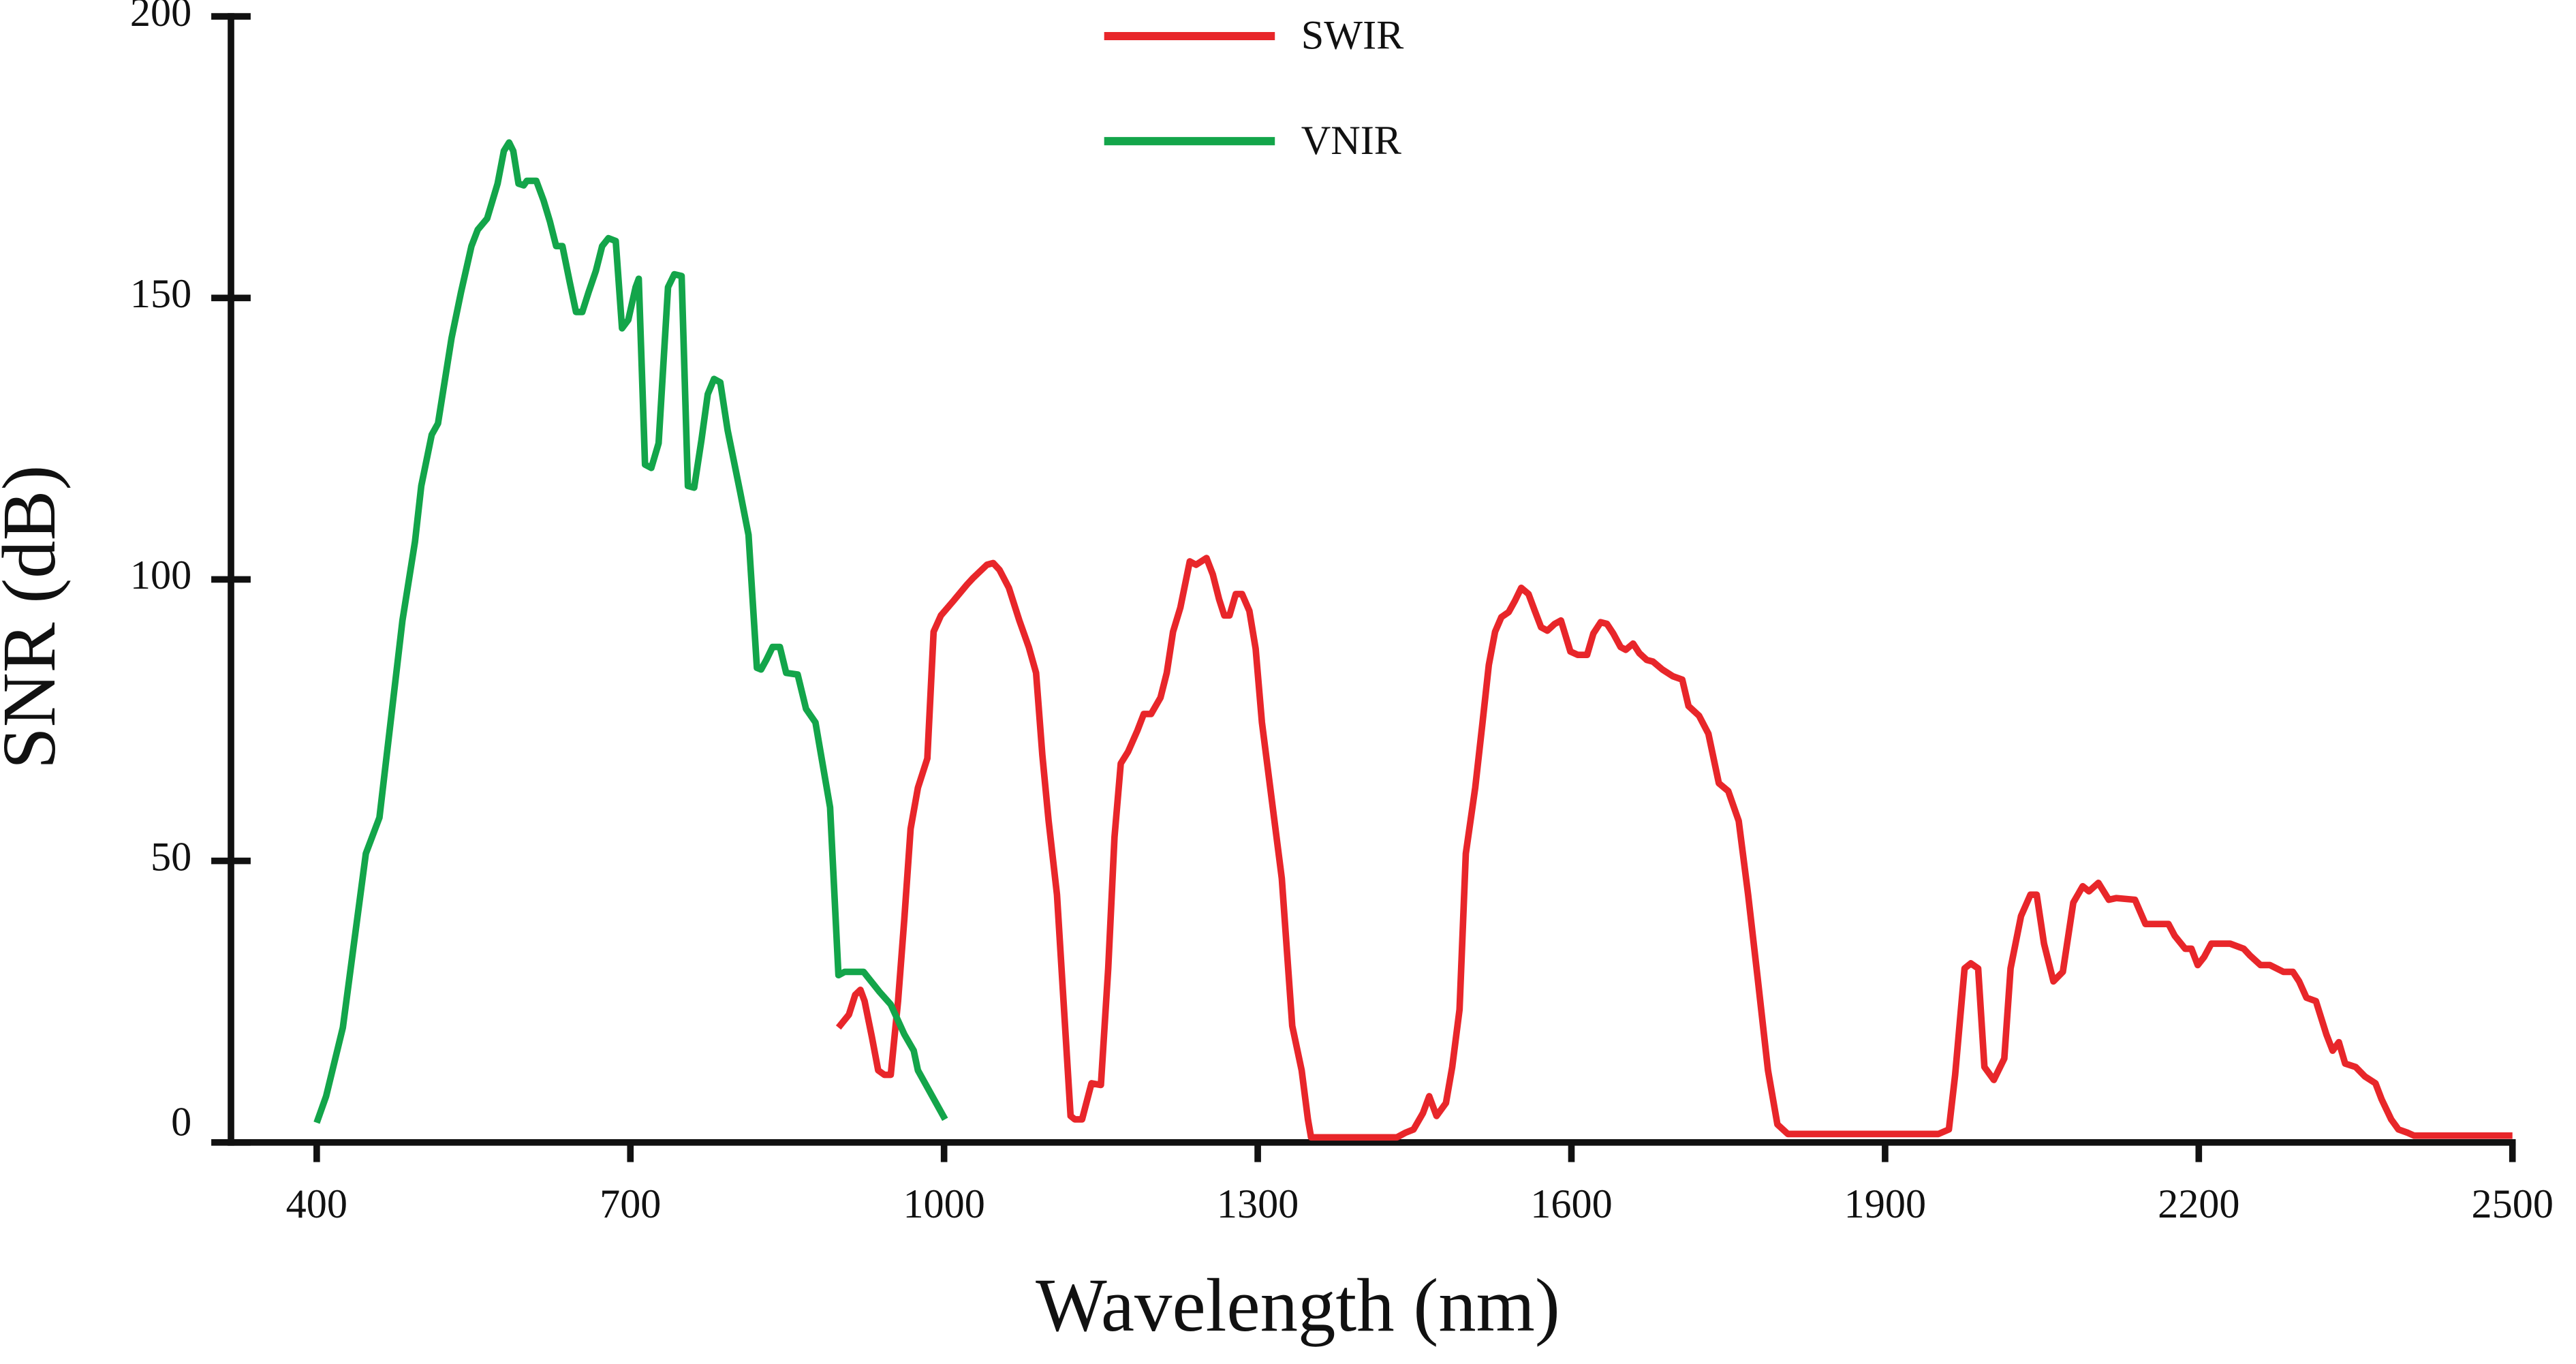  What do you see at coordinates (2513, 1204) in the screenshot?
I see `x-tick-label: 2500` at bounding box center [2513, 1204].